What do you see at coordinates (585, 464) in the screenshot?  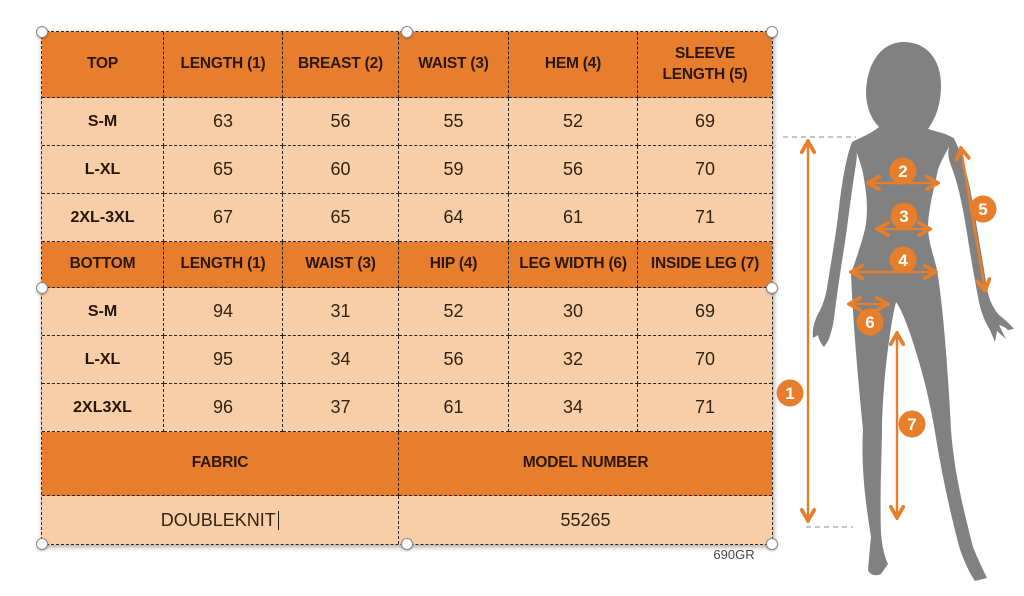 I see `model-number-header-cell: MODEL NUMBER` at bounding box center [585, 464].